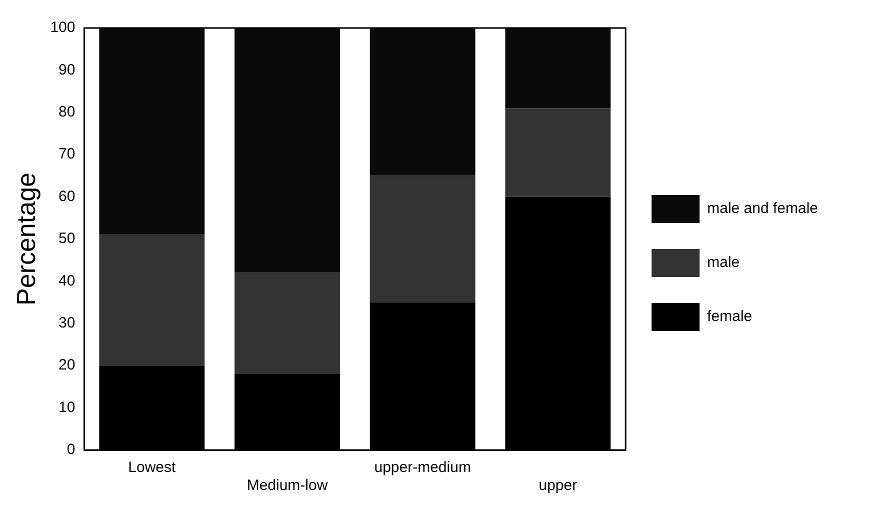  What do you see at coordinates (152, 467) in the screenshot?
I see `x-tick-label: Lowest` at bounding box center [152, 467].